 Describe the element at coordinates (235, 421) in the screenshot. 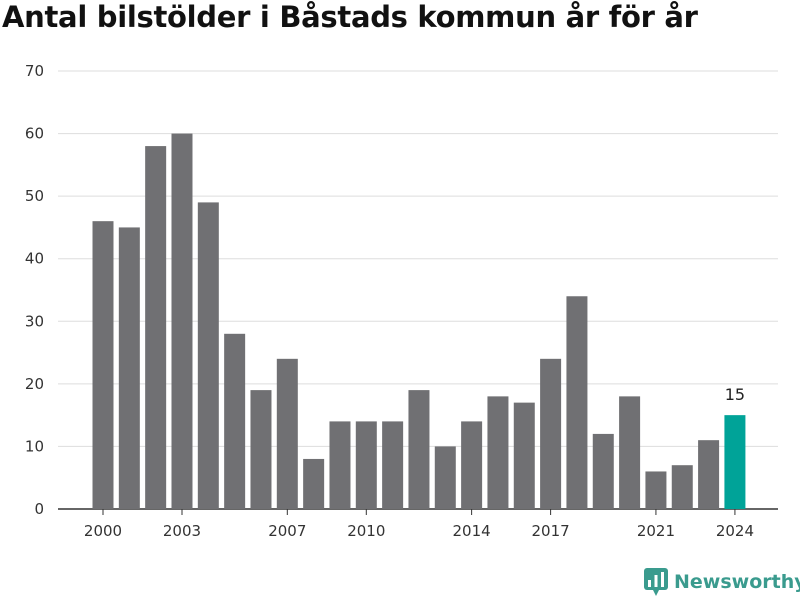

I see `bar-2005` at that location.